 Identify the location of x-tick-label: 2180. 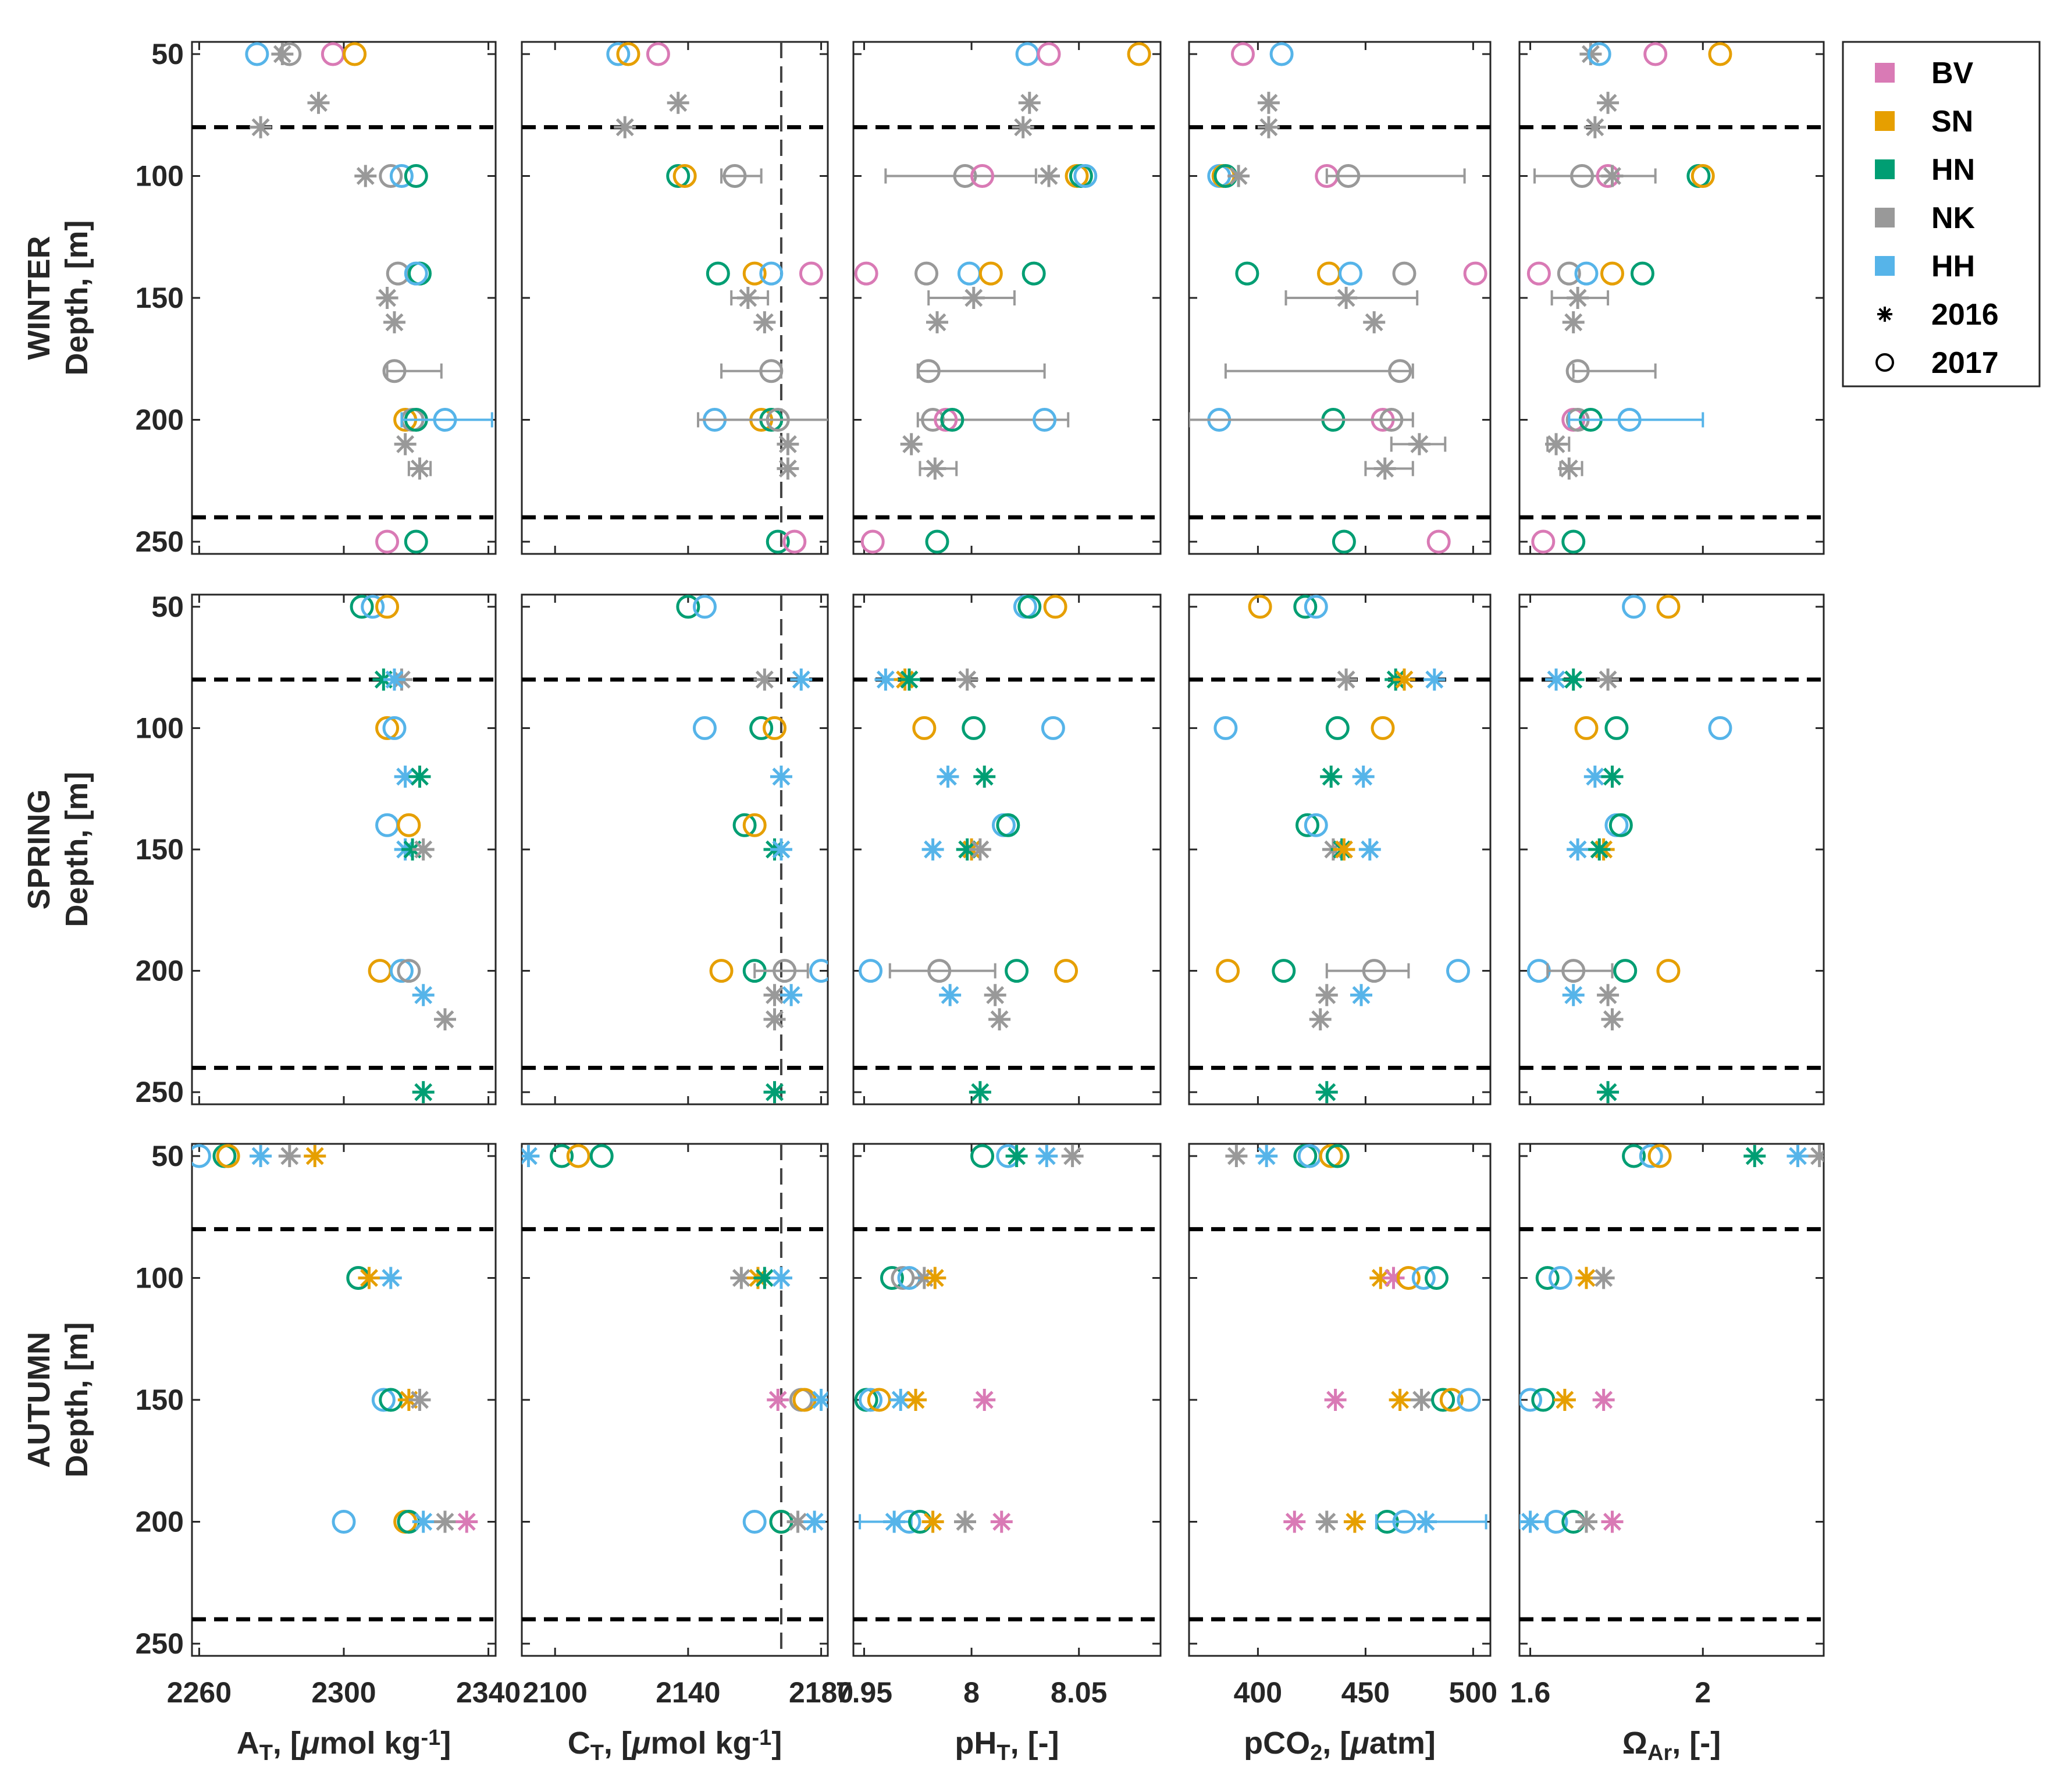
(821, 1692).